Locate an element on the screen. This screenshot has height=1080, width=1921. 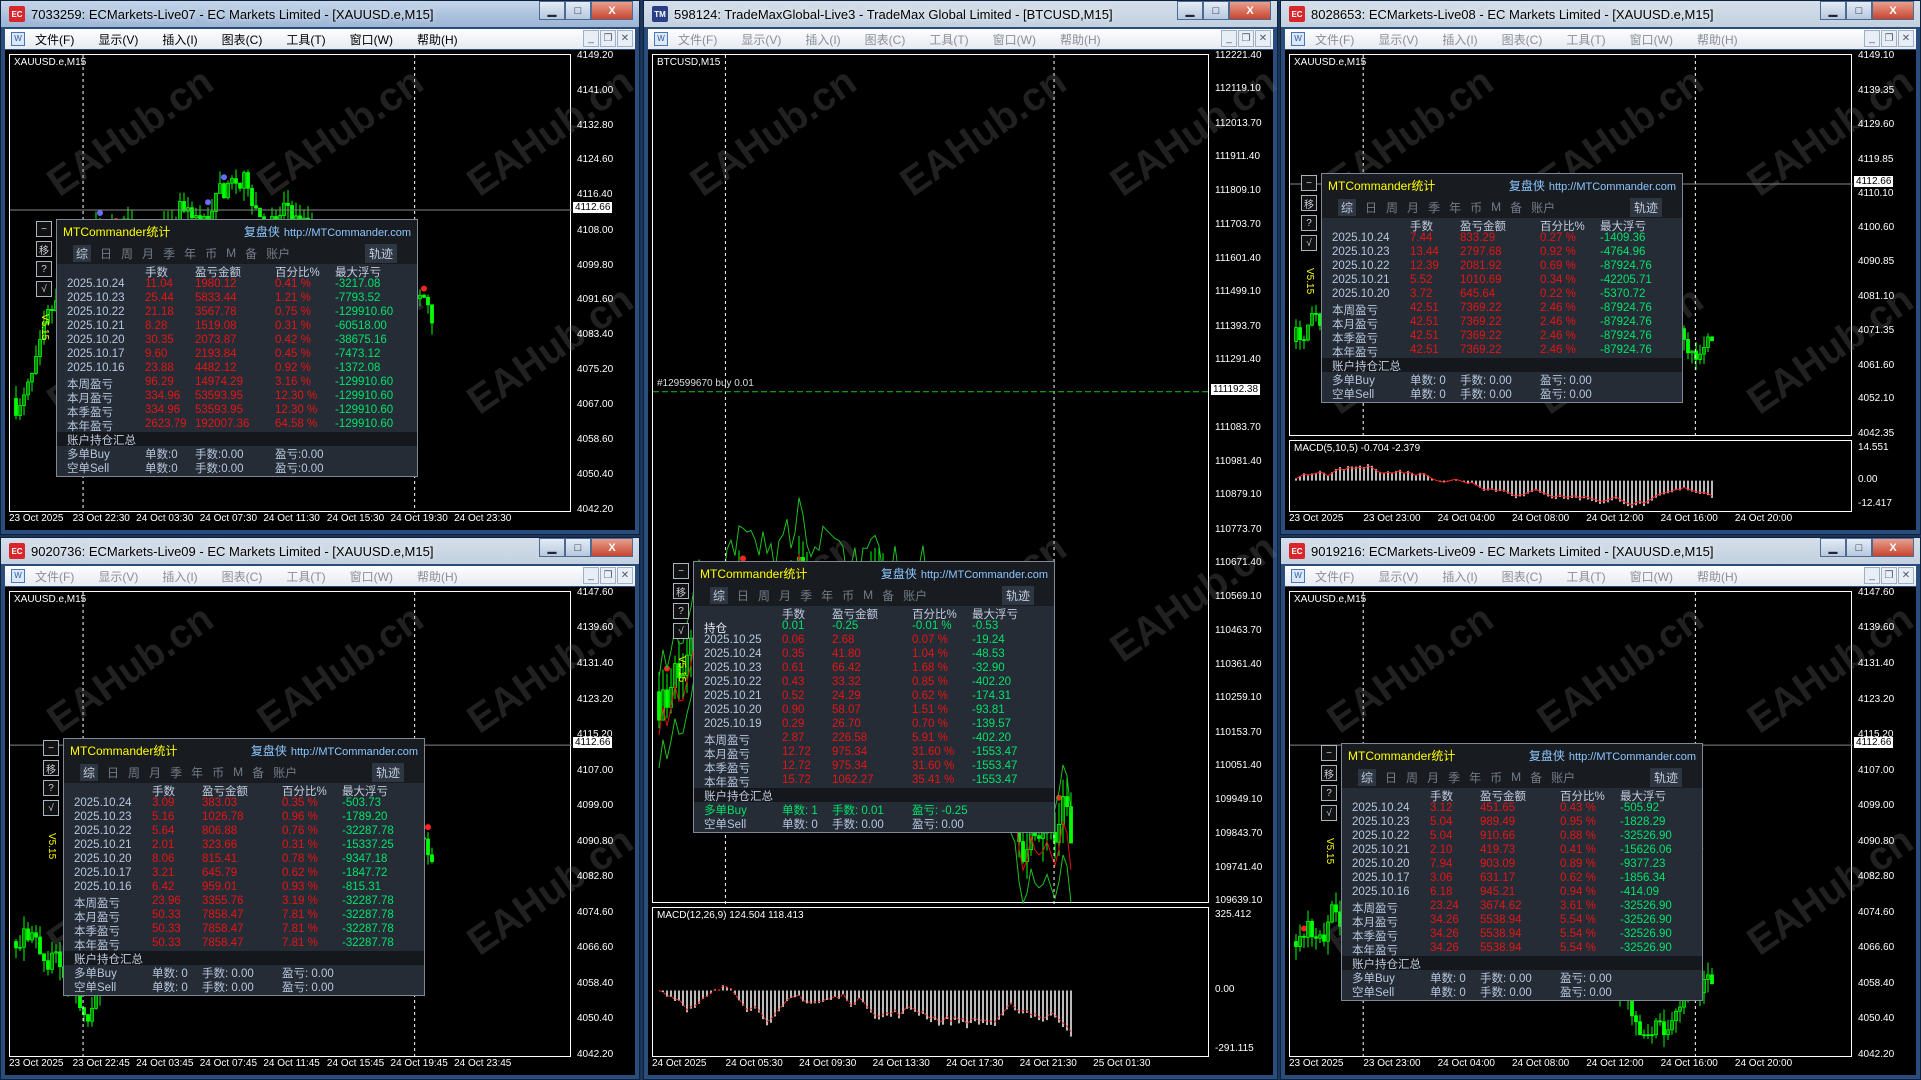
menu-item: 文件(F) is located at coordinates (55, 576).